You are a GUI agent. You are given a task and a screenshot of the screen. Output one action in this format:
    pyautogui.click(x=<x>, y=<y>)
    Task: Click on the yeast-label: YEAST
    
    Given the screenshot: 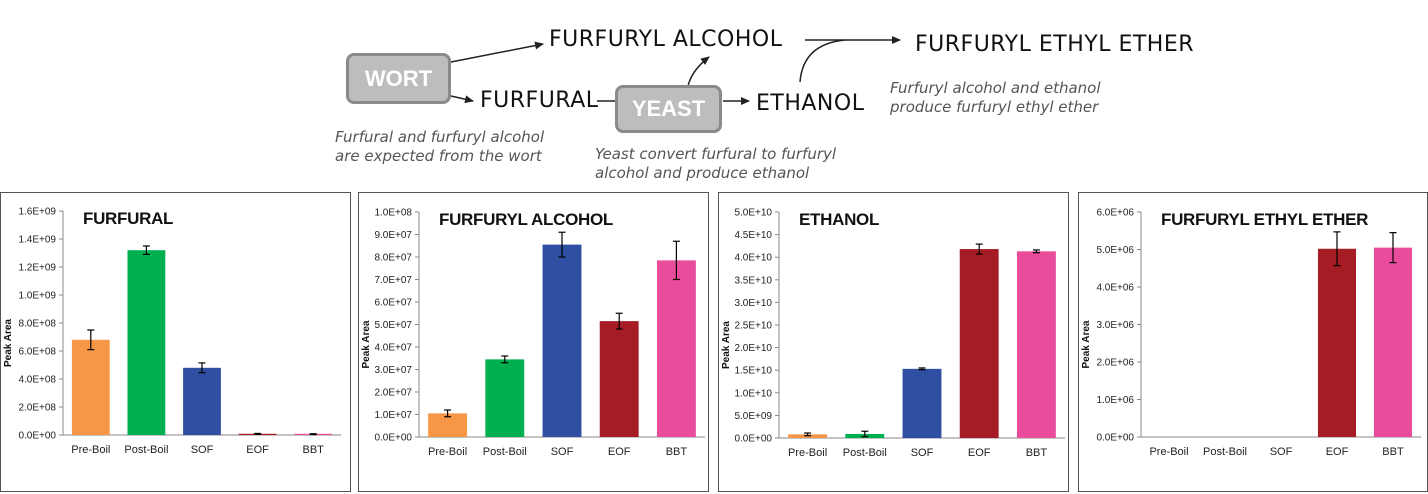 What is the action you would take?
    pyautogui.click(x=668, y=108)
    